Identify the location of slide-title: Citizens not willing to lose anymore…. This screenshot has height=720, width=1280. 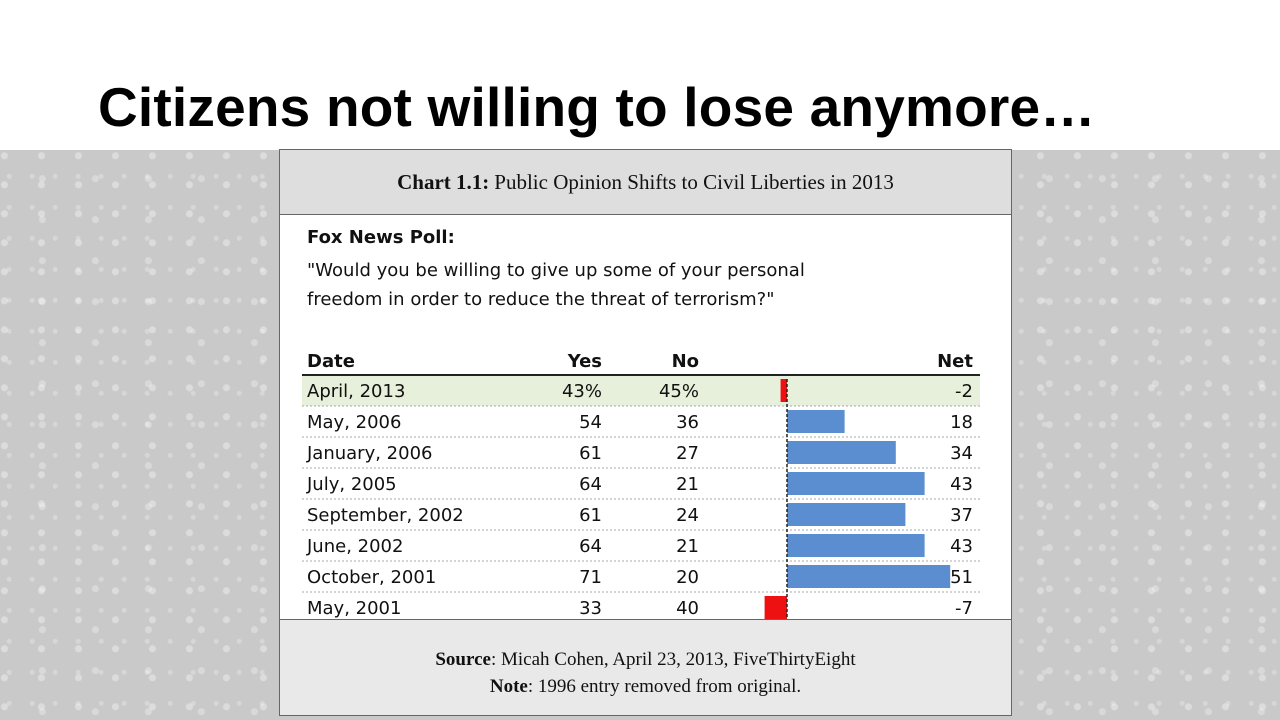
(597, 107).